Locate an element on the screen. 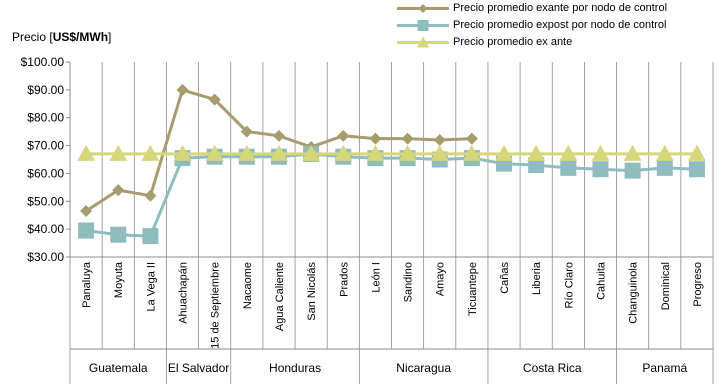 This screenshot has width=719, height=385. y-tick-label: $30.00 is located at coordinates (45, 257).